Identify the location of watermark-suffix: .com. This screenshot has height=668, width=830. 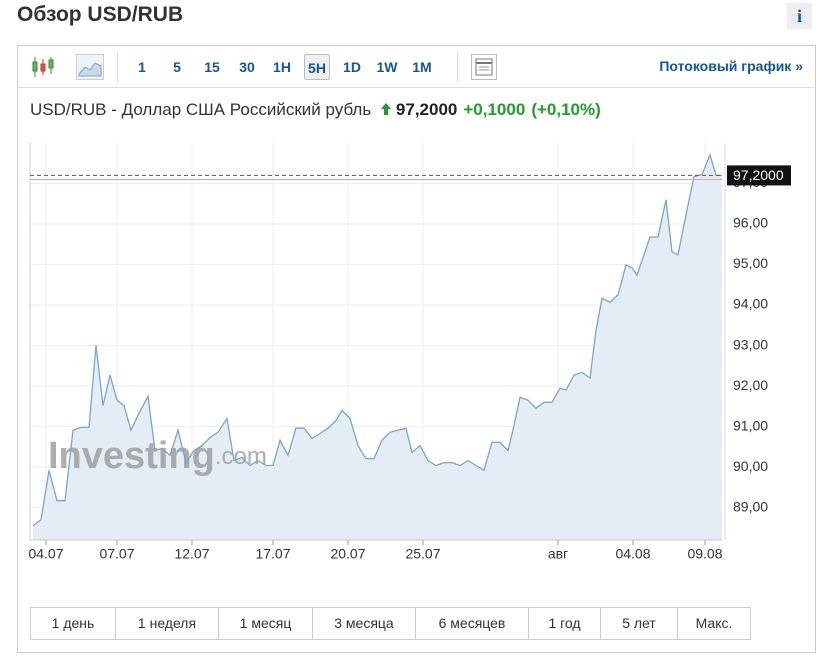
(241, 456).